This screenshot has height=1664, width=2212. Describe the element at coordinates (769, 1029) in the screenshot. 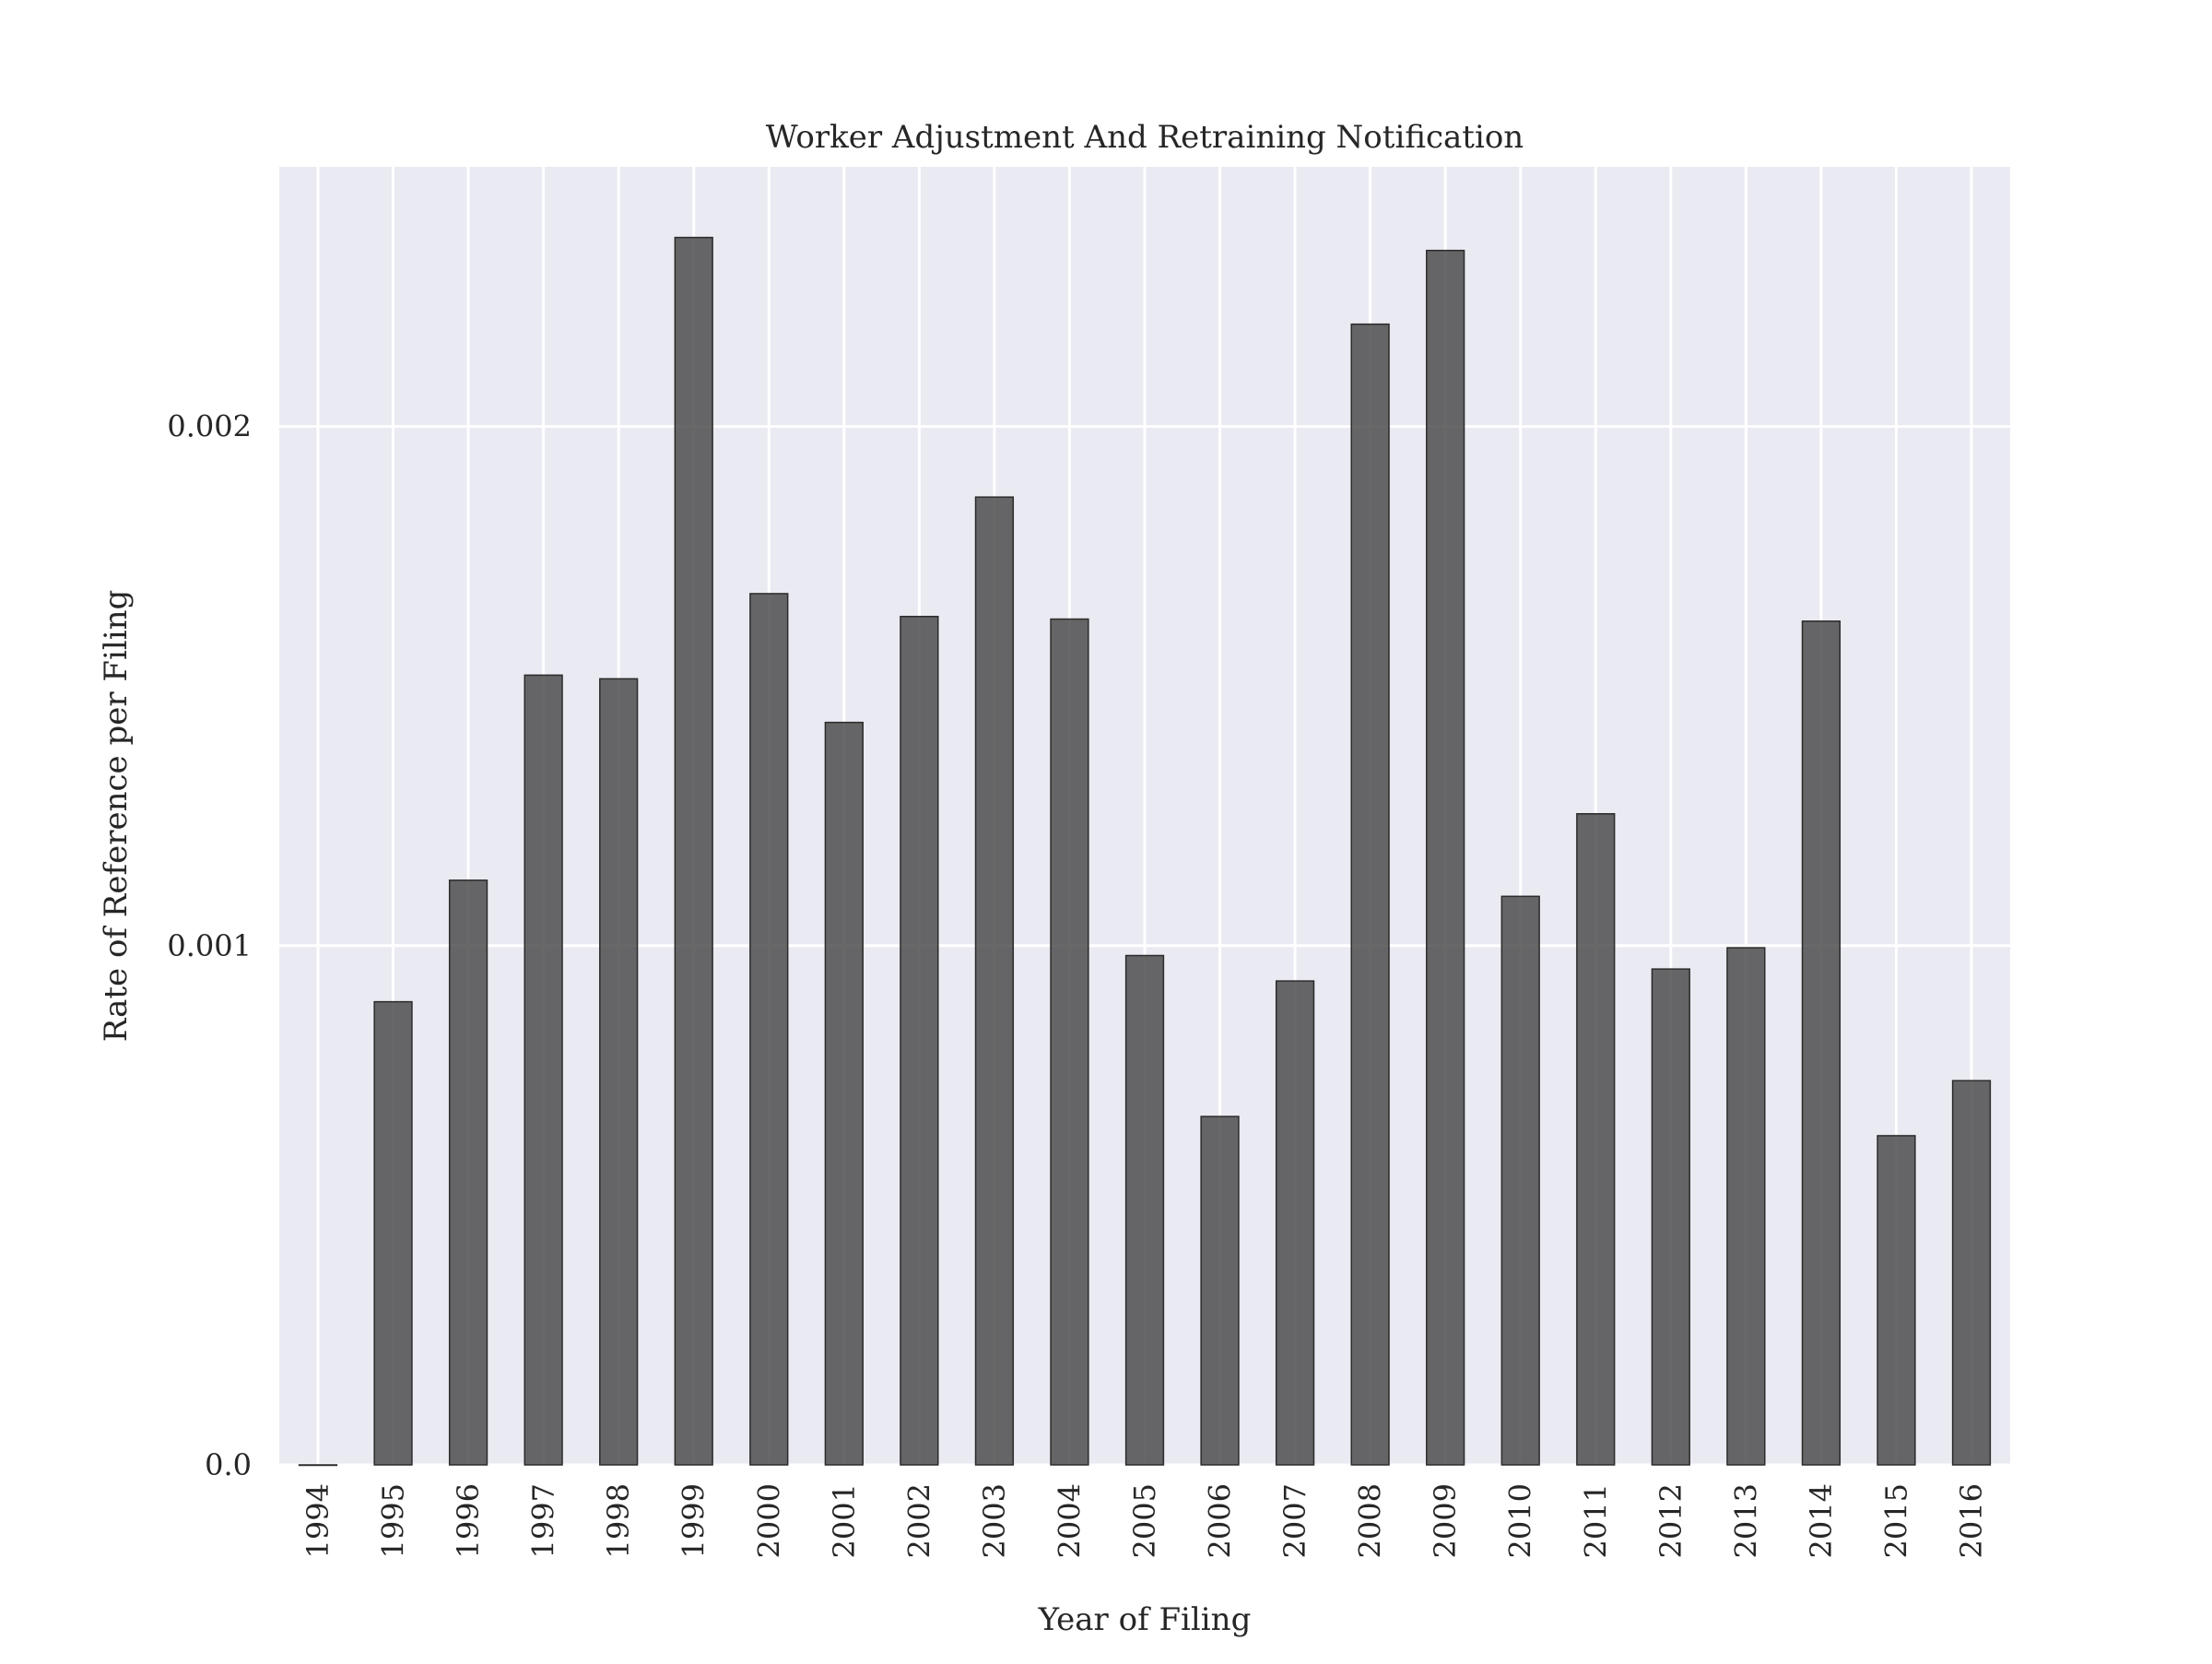

I see `bar-2000` at that location.